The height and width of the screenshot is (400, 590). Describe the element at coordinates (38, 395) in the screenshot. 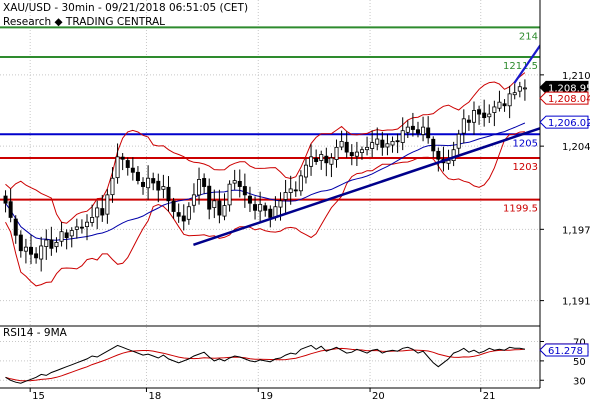

I see `time-tick-label: 15` at that location.